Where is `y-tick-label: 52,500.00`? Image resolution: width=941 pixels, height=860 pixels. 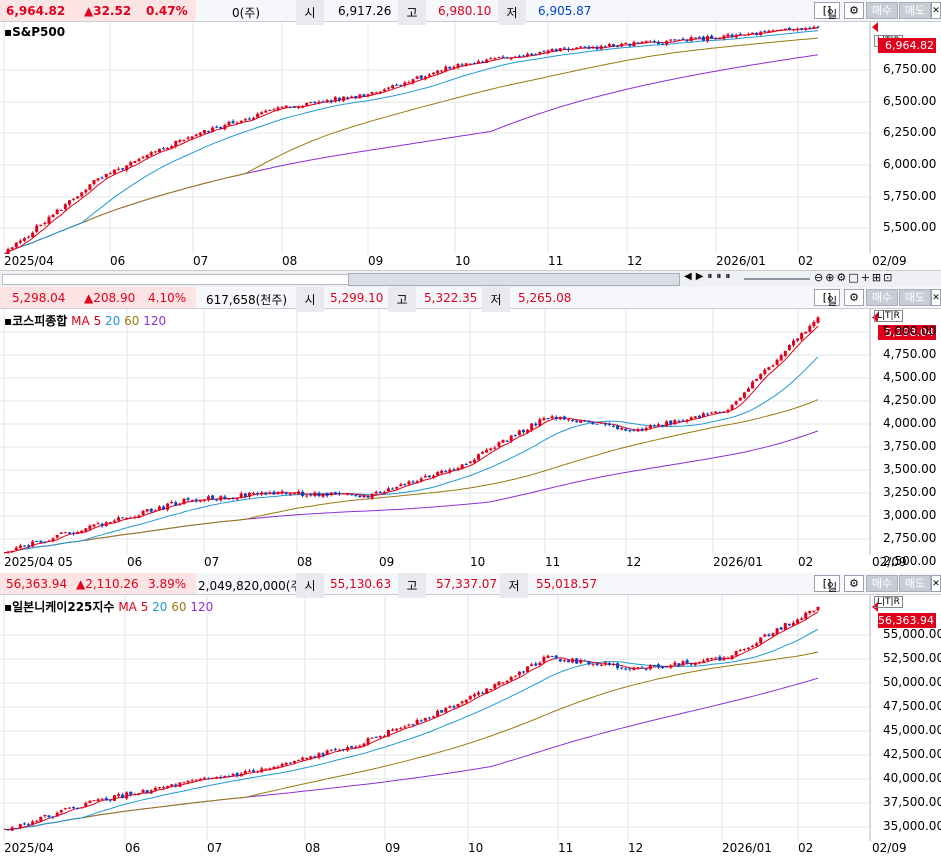 y-tick-label: 52,500.00 is located at coordinates (912, 658).